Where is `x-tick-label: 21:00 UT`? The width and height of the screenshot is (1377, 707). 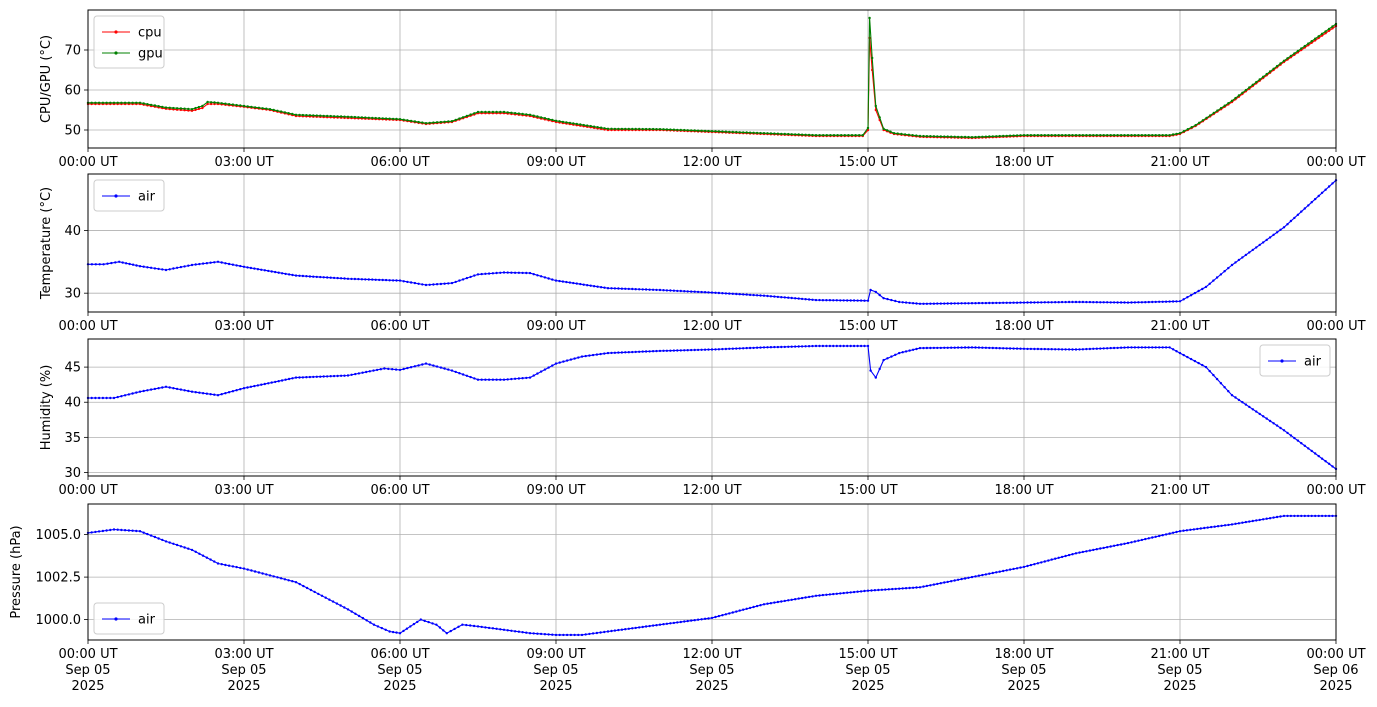
x-tick-label: 21:00 UT is located at coordinates (1179, 162).